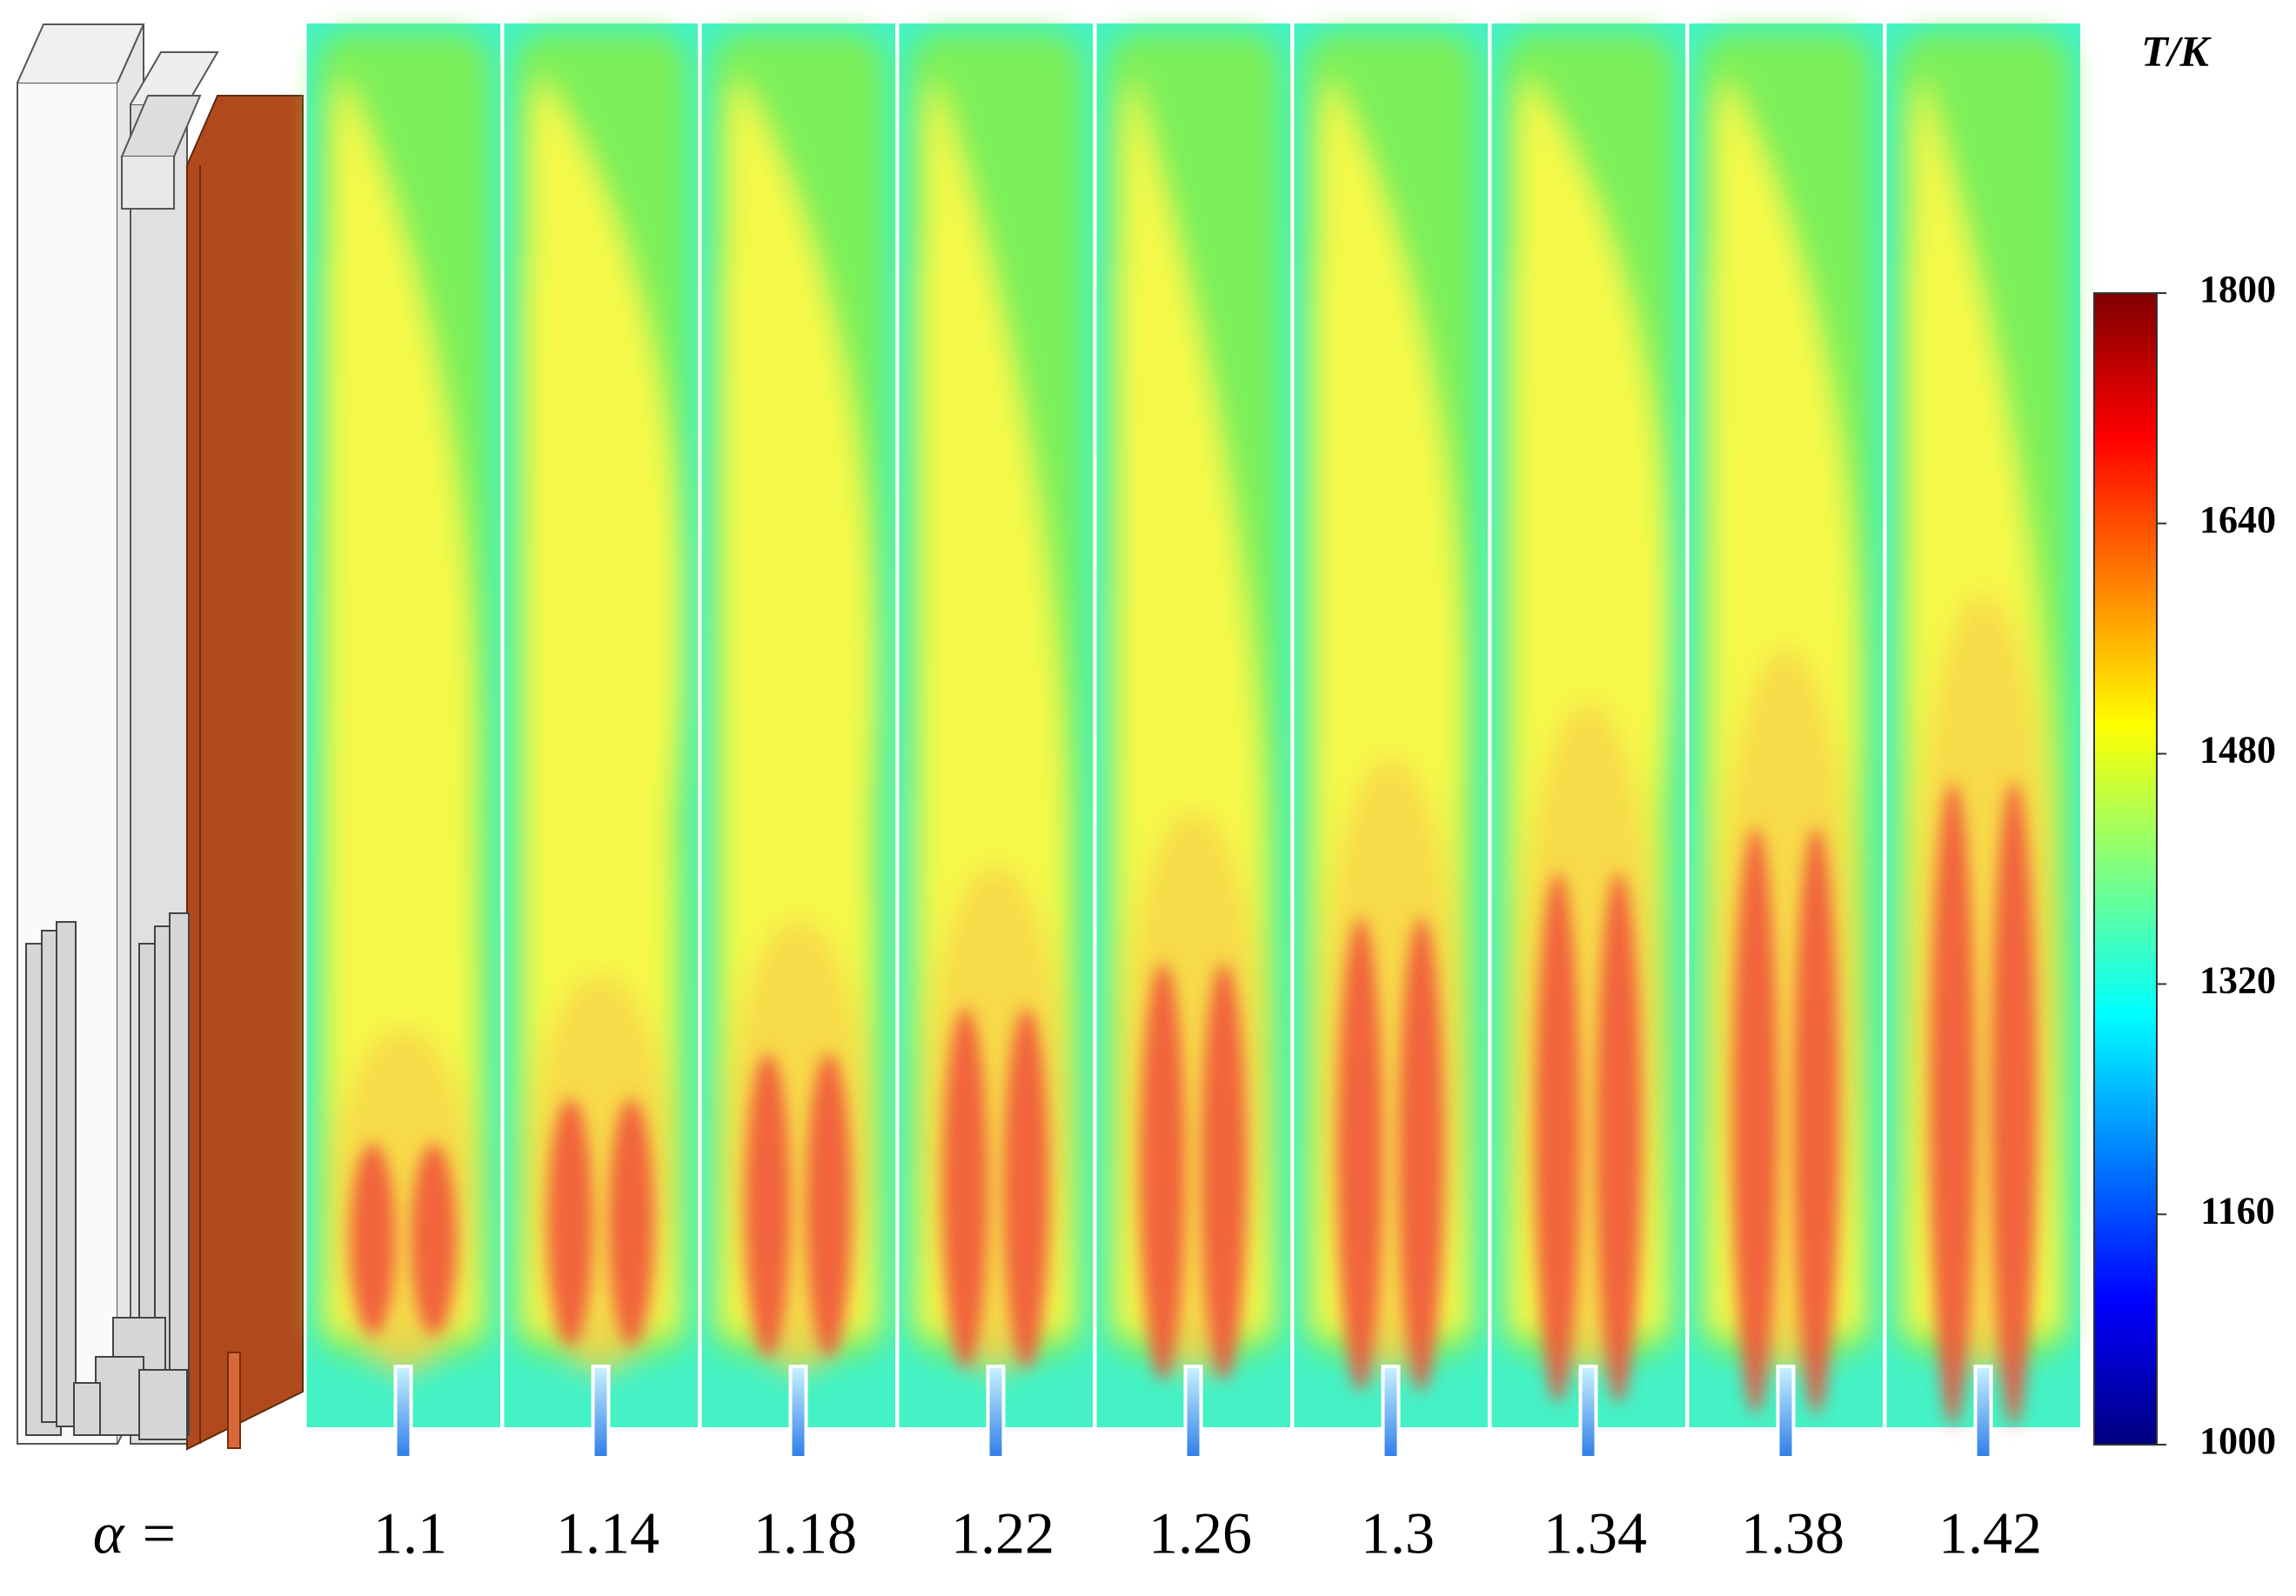  What do you see at coordinates (1990, 1533) in the screenshot?
I see `alpha-value: 1.42` at bounding box center [1990, 1533].